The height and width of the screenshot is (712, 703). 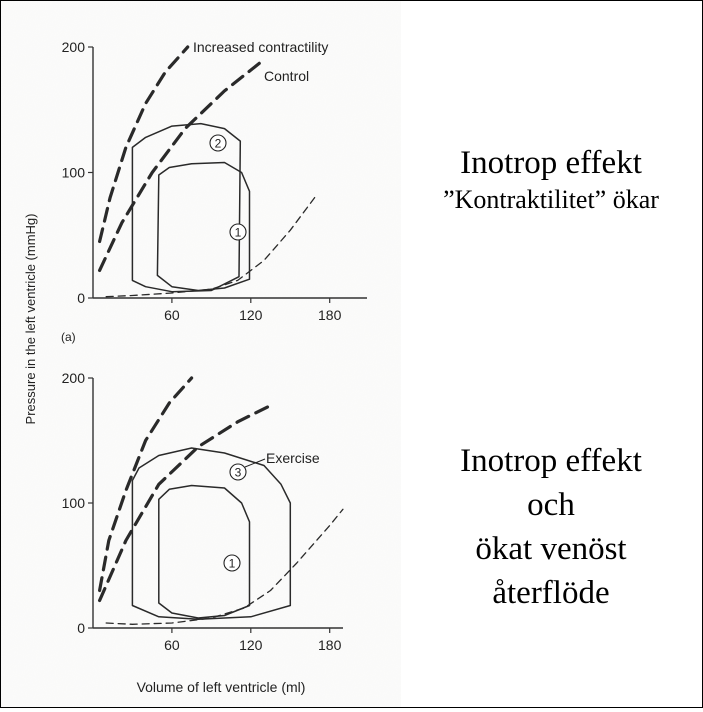 I want to click on caption-top-line-1: Inotrop effekt, so click(x=551, y=163).